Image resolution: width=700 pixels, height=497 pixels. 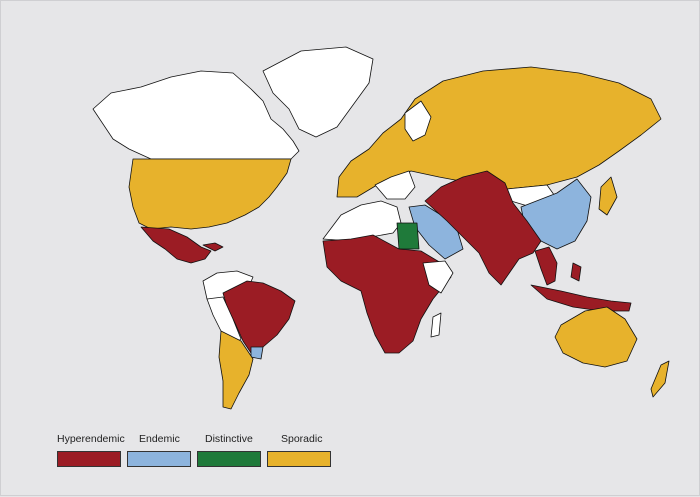 What do you see at coordinates (213, 247) in the screenshot?
I see `caribbean-region` at bounding box center [213, 247].